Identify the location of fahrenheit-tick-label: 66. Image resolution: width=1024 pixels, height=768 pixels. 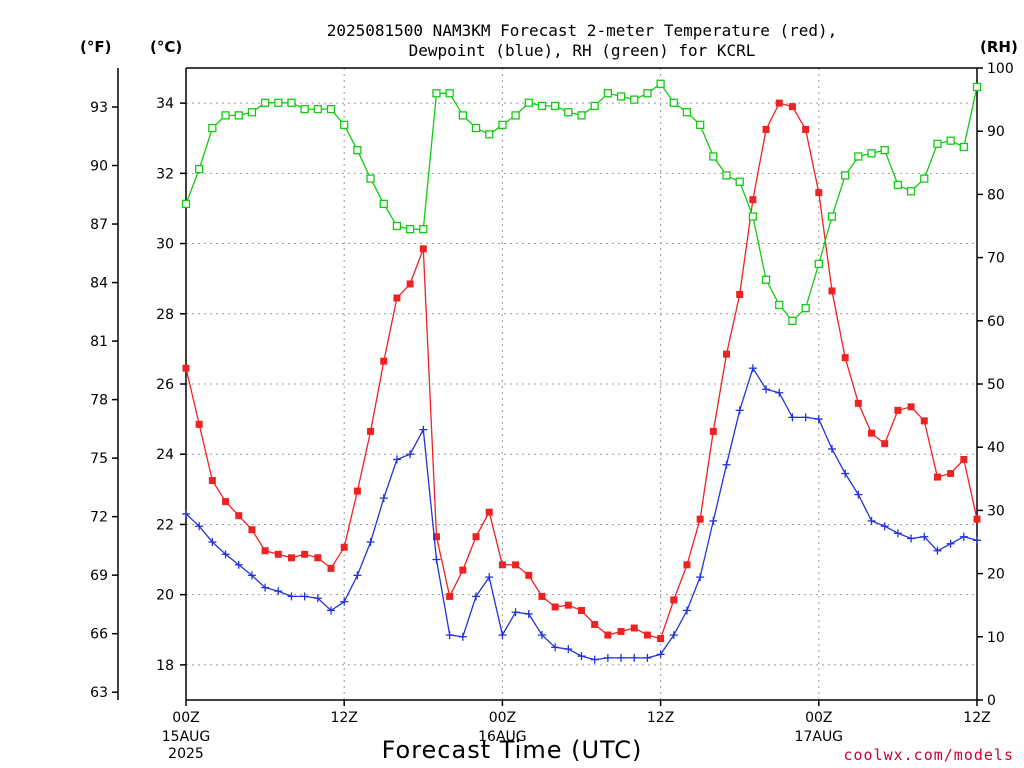
(99, 635).